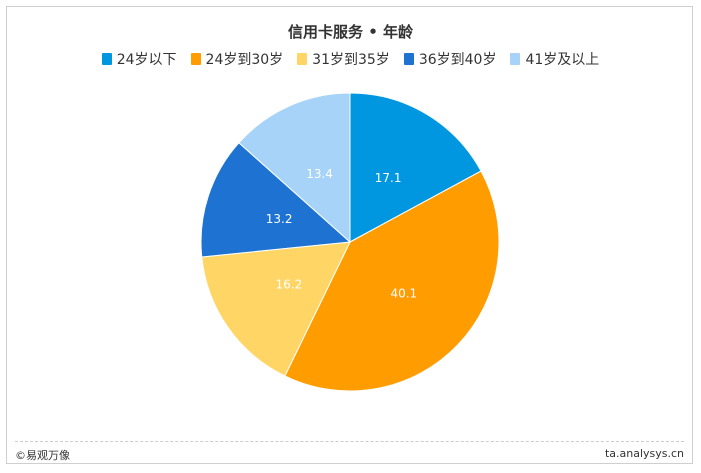 The width and height of the screenshot is (701, 473). I want to click on legend-item: 24岁以下, so click(139, 59).